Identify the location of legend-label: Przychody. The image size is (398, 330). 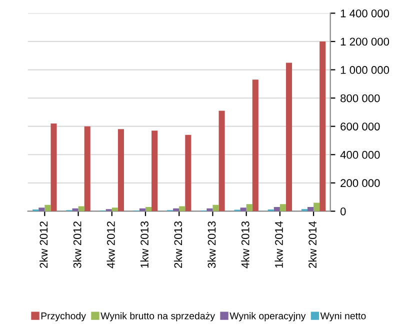
(63, 317).